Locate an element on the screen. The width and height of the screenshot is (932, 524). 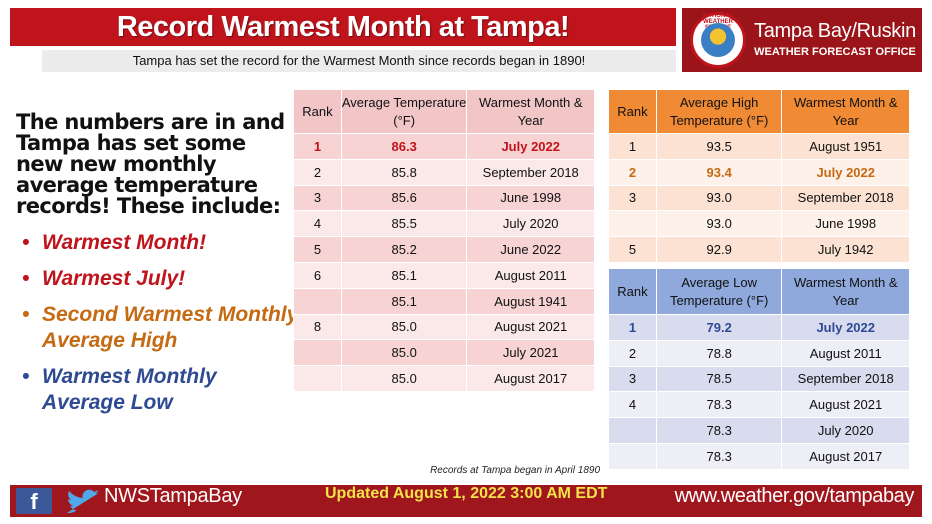
list-item: • Warmest Month! is located at coordinates (162, 243).